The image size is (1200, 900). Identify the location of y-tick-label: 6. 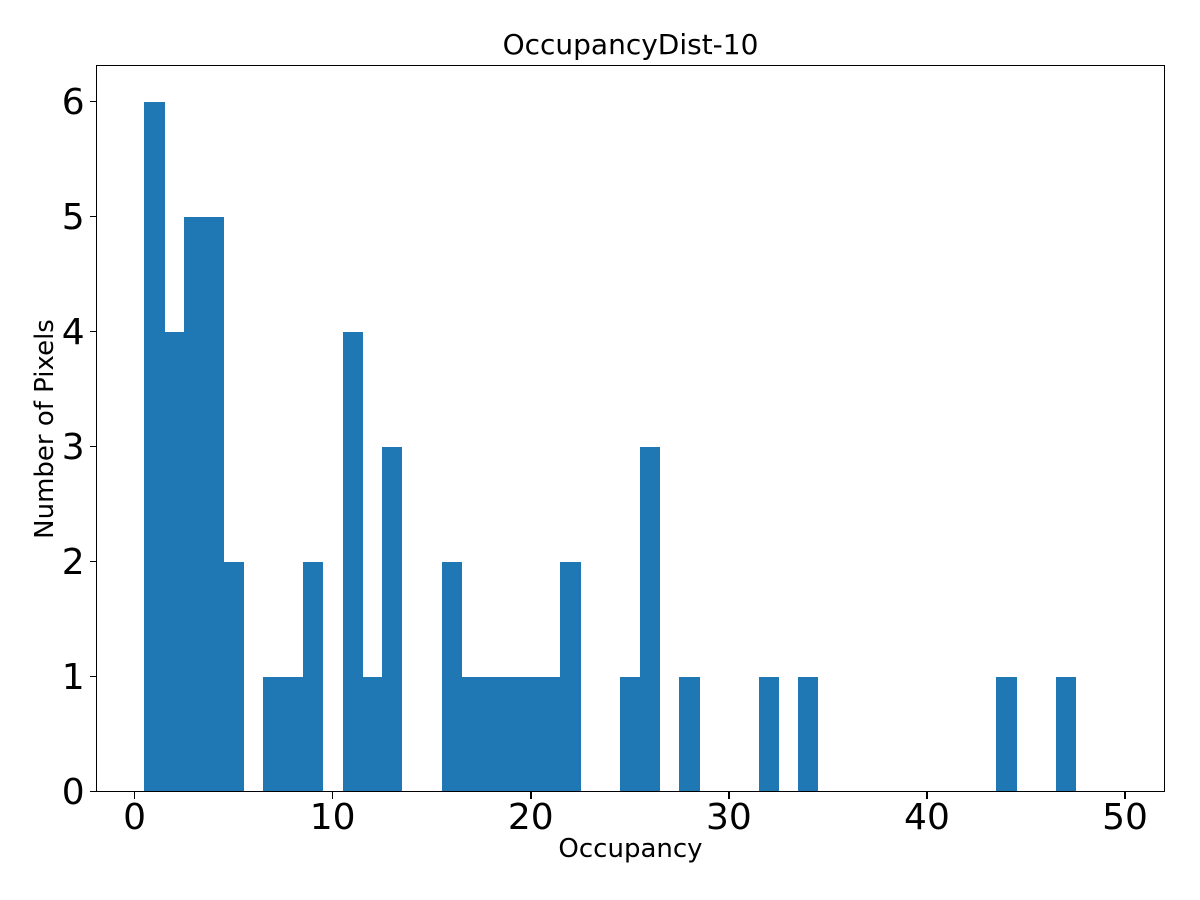
(73, 102).